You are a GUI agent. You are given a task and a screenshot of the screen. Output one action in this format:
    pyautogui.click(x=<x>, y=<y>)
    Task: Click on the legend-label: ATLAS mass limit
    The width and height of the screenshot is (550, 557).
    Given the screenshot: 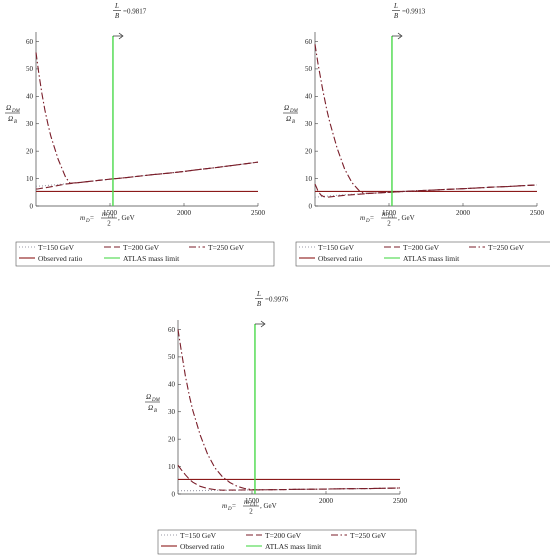 What is the action you would take?
    pyautogui.click(x=151, y=258)
    